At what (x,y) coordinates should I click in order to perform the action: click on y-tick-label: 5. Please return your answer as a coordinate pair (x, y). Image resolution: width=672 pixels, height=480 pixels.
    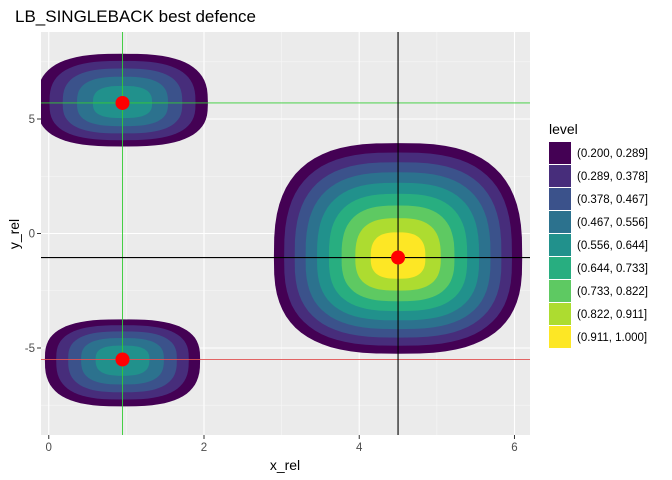
    Looking at the image, I should click on (32, 120).